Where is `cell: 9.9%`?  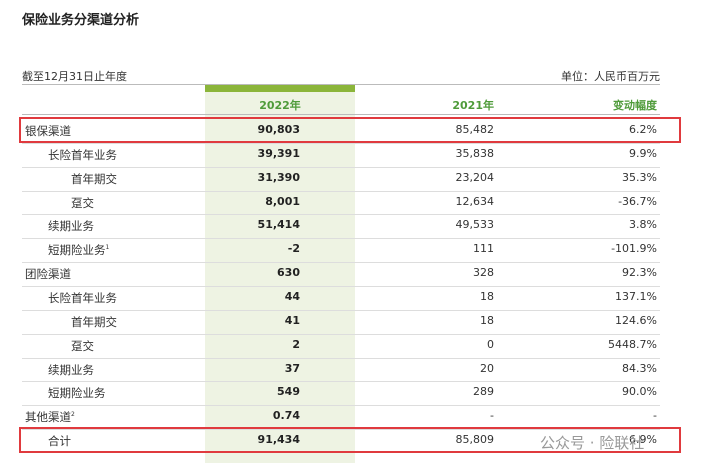 cell: 9.9% is located at coordinates (643, 153).